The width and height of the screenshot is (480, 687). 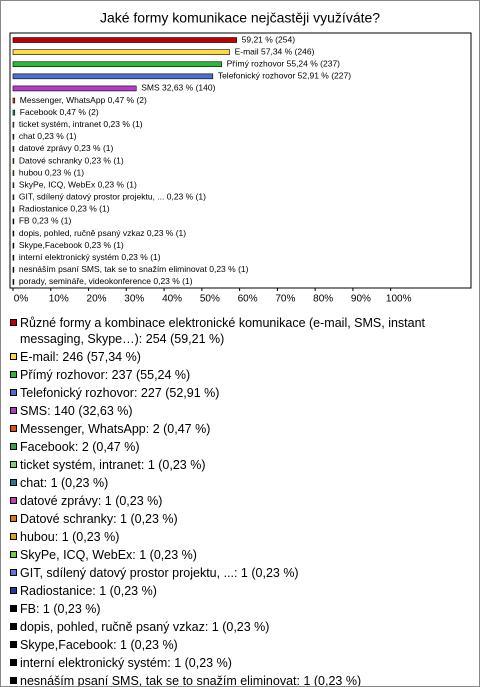 I want to click on bar-label: Facebook 0,47 % (2), so click(x=59, y=112).